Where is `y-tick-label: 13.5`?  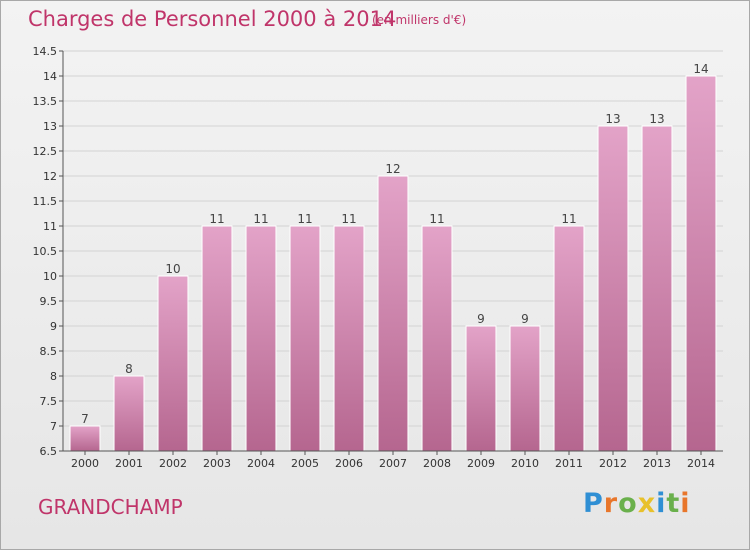
y-tick-label: 13.5 is located at coordinates (45, 101).